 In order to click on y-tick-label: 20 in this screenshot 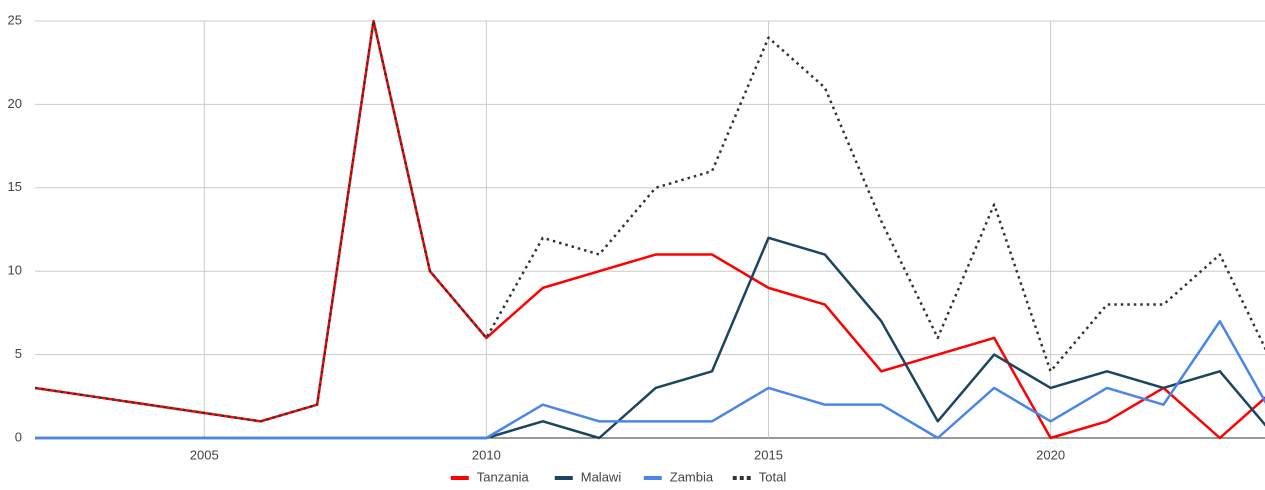, I will do `click(15, 103)`.